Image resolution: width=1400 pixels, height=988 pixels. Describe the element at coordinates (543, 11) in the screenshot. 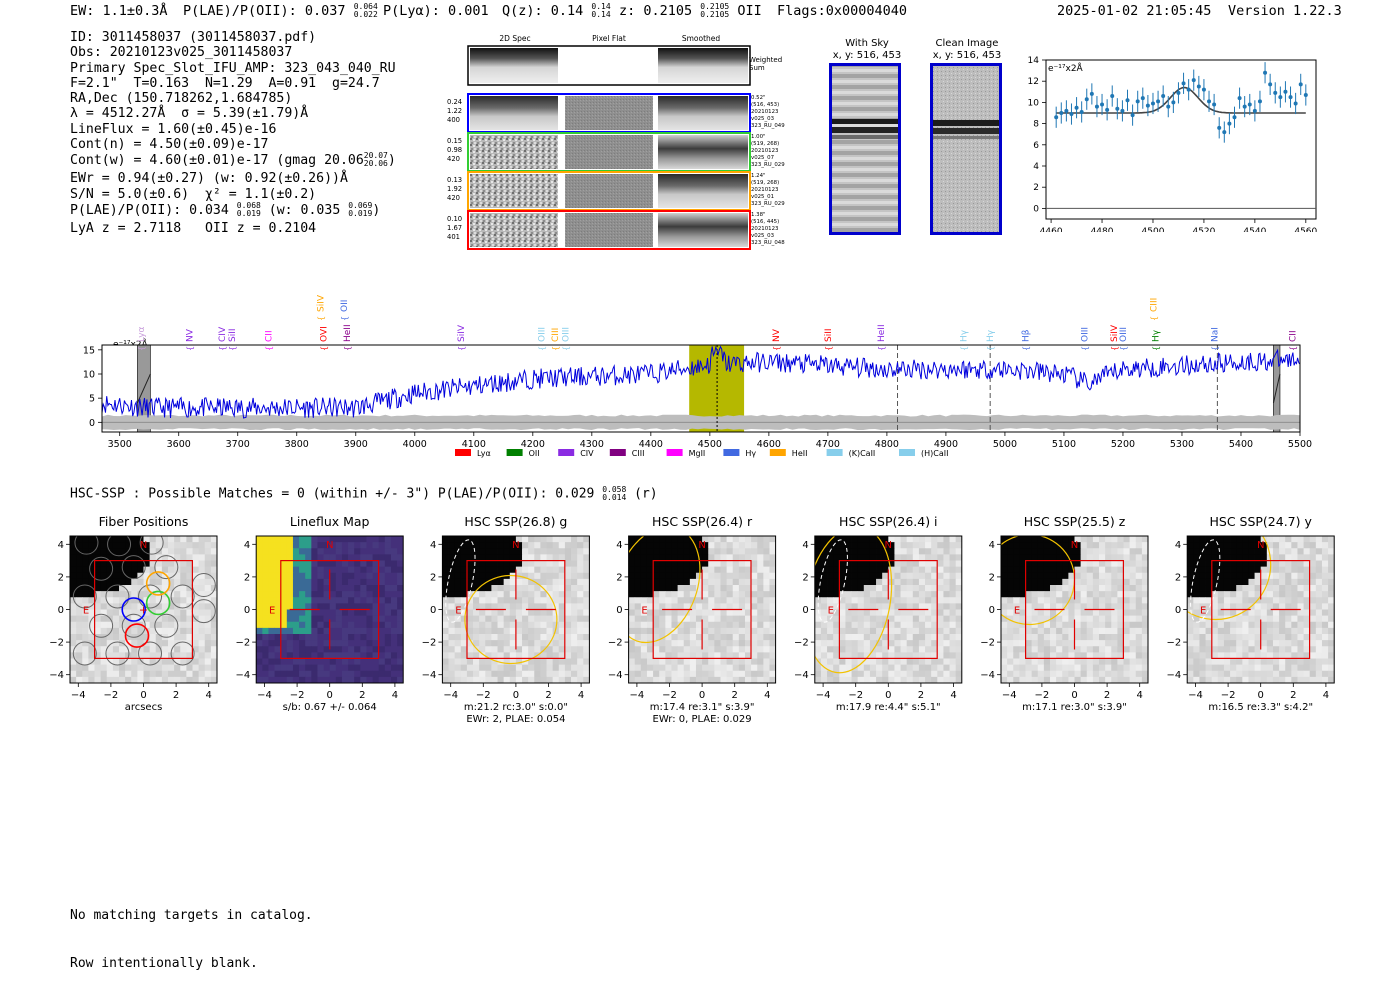

I see `header-qz-value: Q(z): 0.14` at that location.